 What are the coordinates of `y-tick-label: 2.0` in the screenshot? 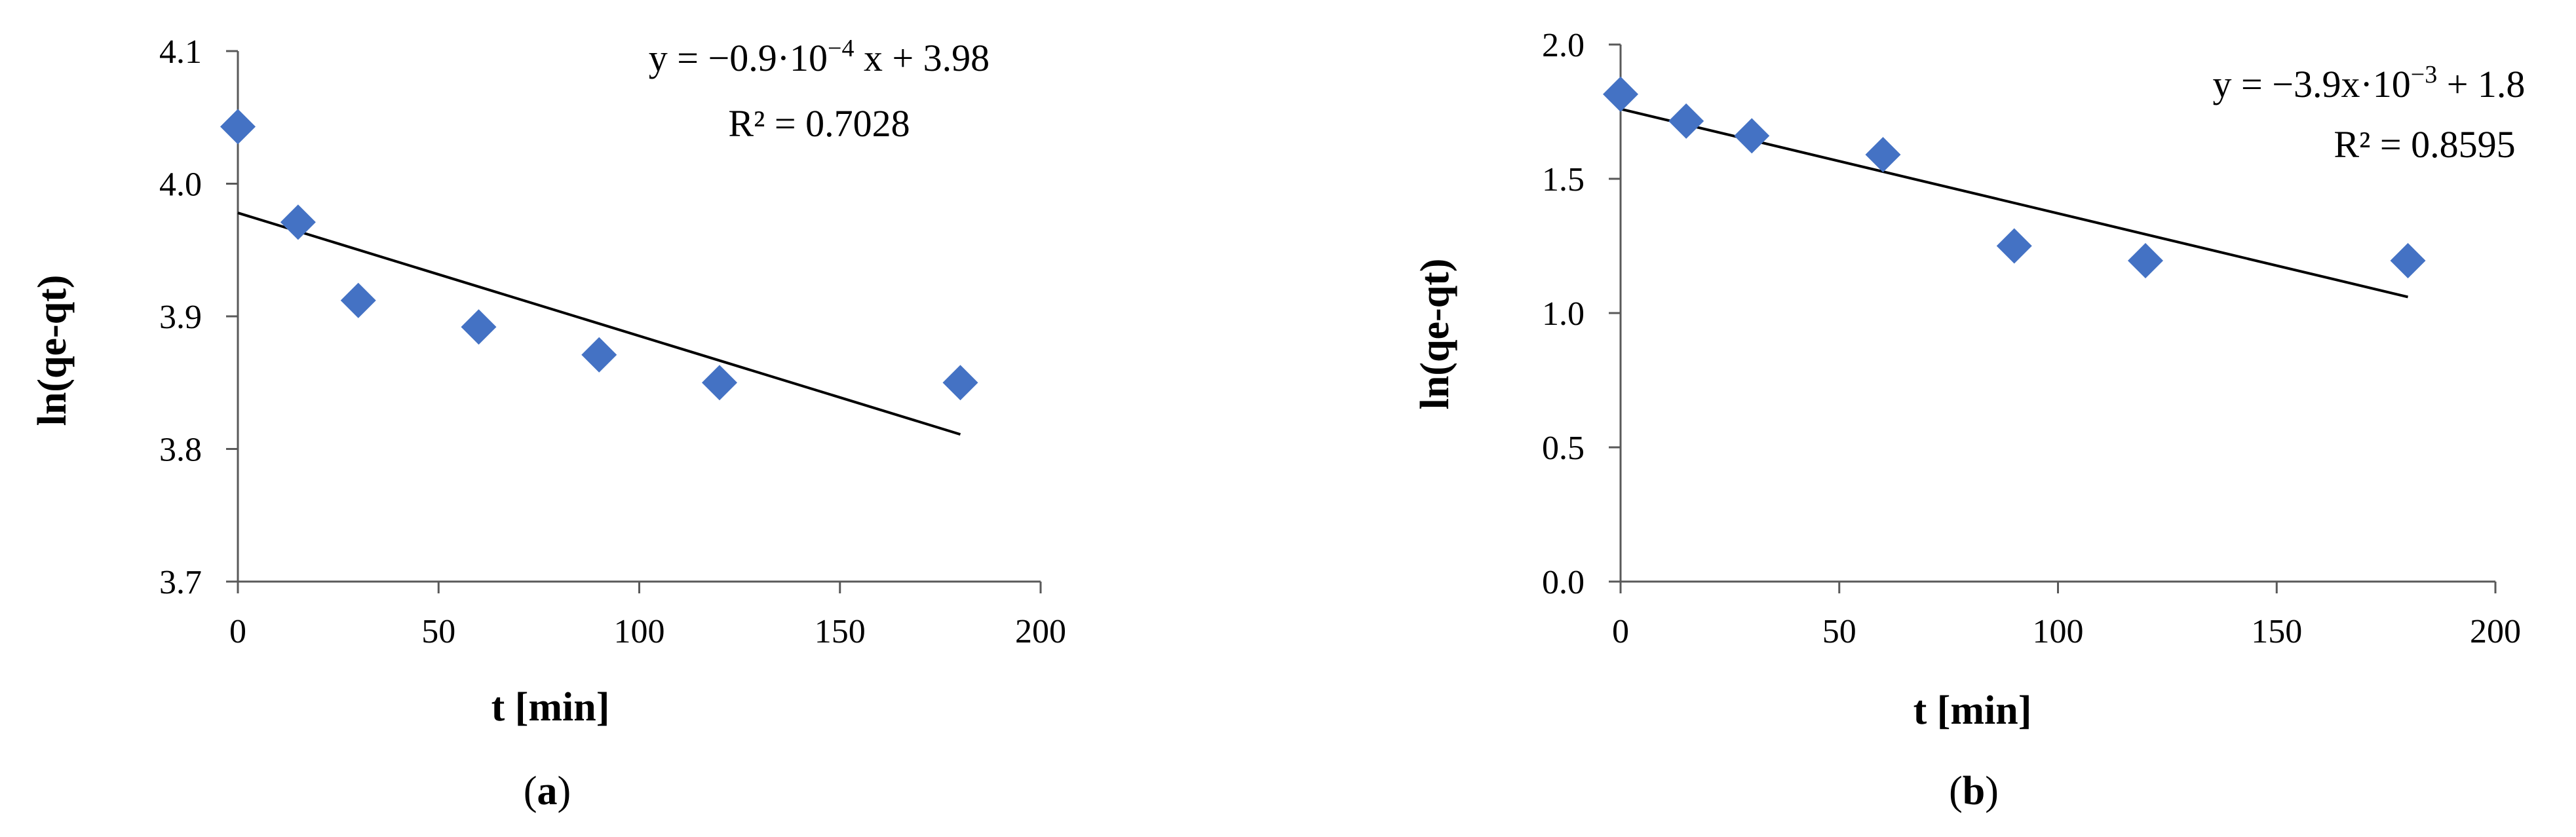 It's located at (1563, 45).